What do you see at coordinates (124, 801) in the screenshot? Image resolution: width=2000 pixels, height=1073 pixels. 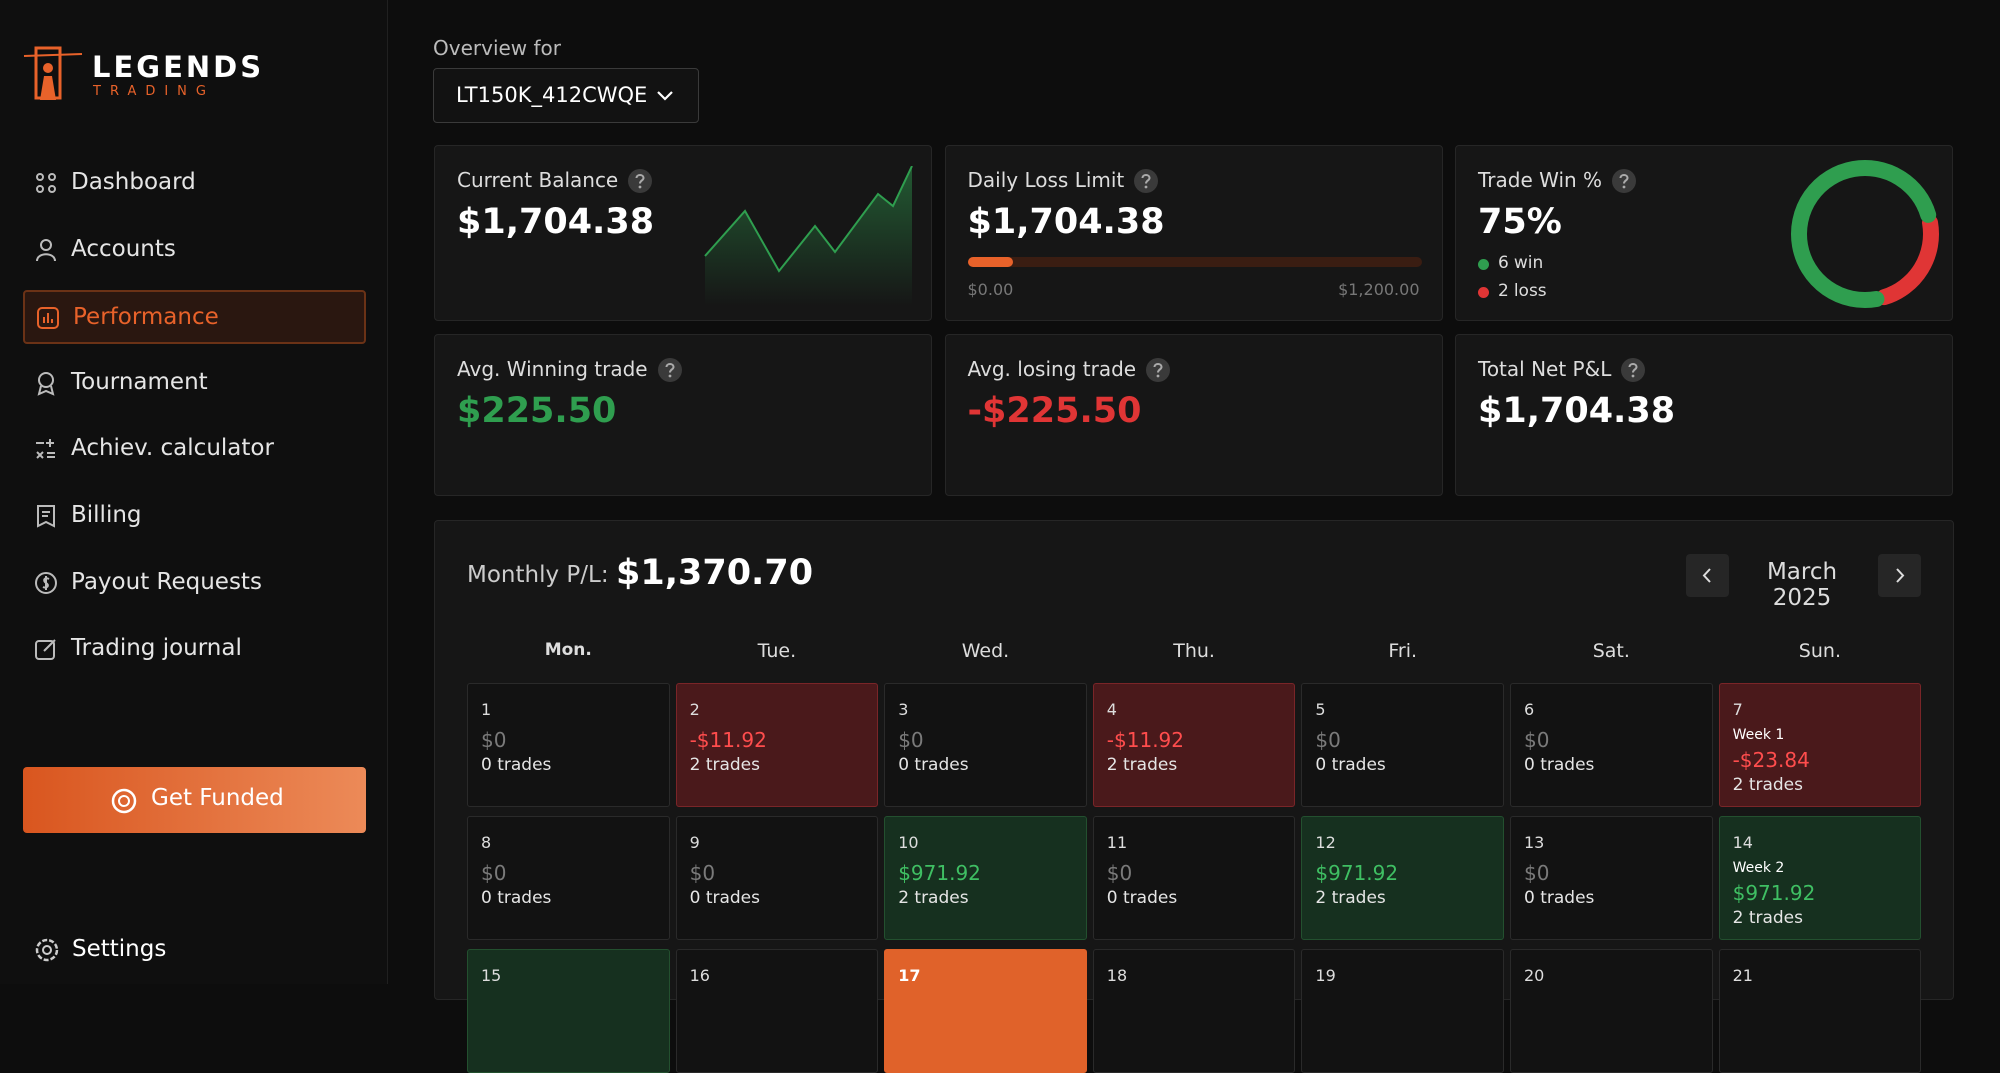 I see `coin-icon` at bounding box center [124, 801].